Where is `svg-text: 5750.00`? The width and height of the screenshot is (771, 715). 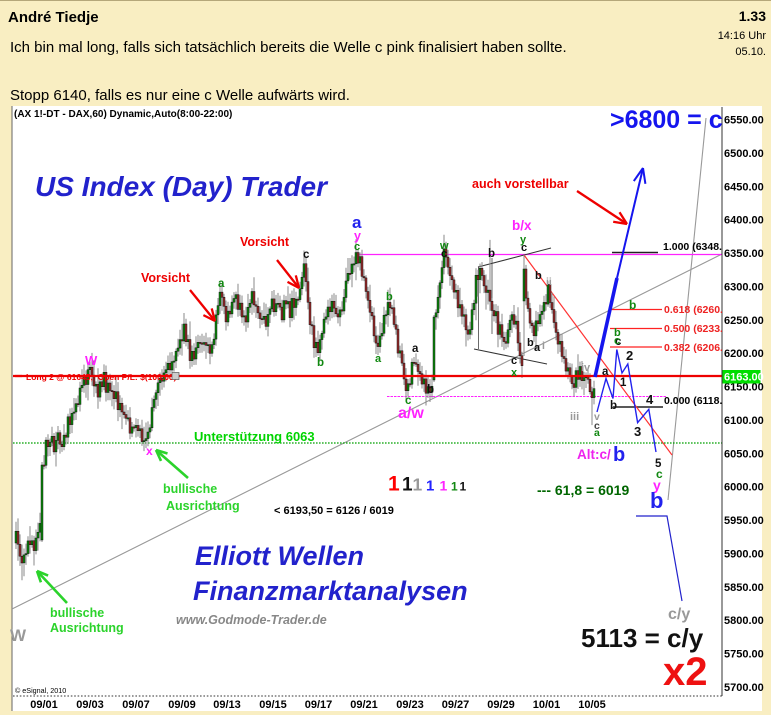
svg-text: 5750.00 is located at coordinates (744, 655).